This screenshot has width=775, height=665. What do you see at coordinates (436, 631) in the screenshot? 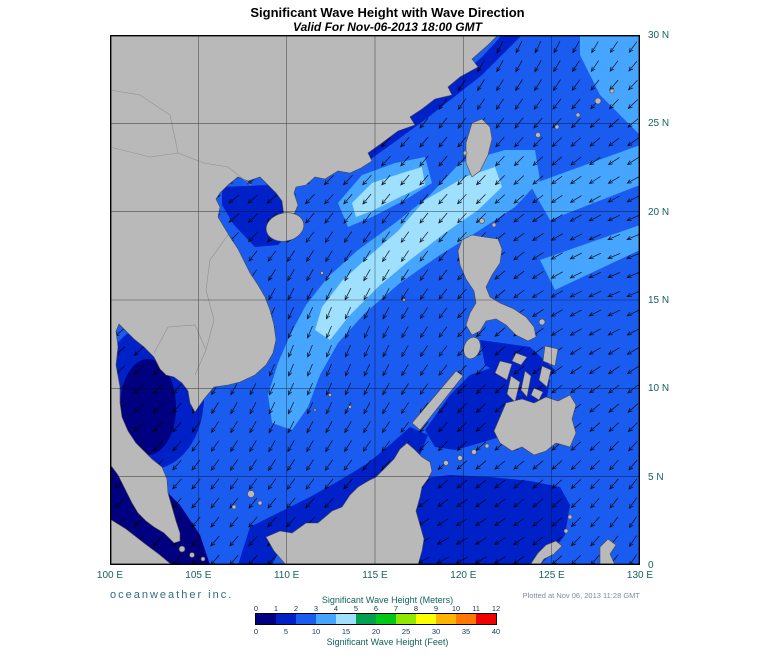
I see `legend-feet-tick: 30` at bounding box center [436, 631].